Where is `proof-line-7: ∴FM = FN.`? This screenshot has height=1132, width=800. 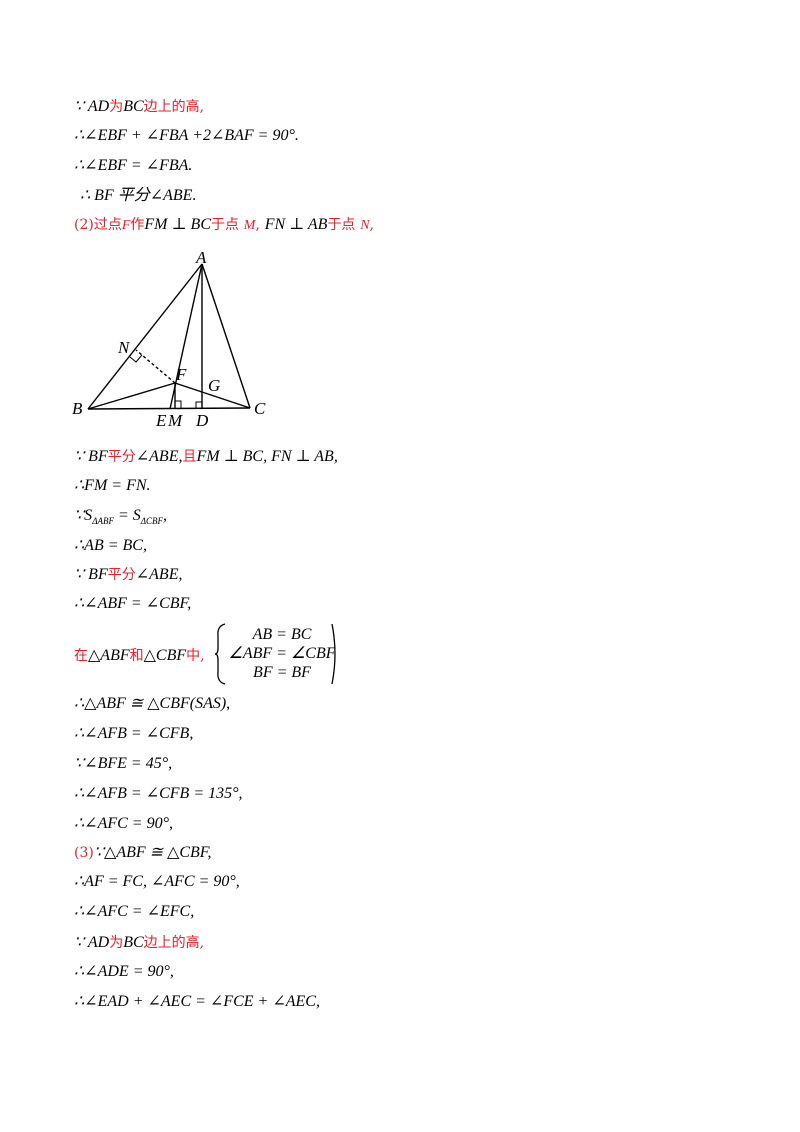 proof-line-7: ∴FM = FN. is located at coordinates (112, 485).